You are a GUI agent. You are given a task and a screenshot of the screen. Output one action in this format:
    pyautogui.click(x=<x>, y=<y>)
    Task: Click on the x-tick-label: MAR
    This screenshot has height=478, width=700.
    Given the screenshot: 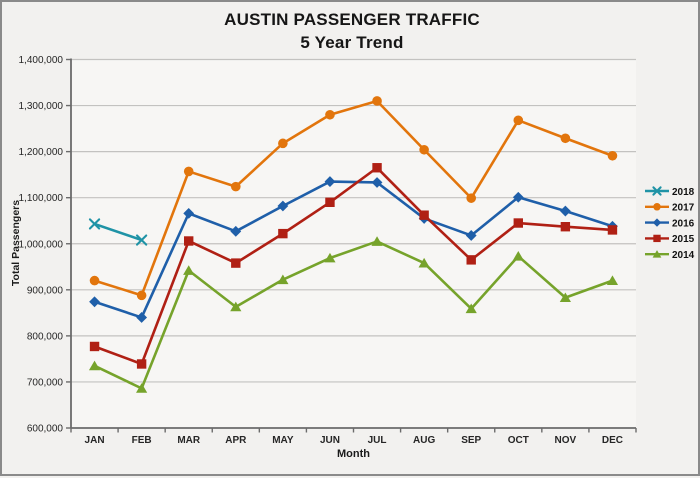 What is the action you would take?
    pyautogui.click(x=189, y=440)
    